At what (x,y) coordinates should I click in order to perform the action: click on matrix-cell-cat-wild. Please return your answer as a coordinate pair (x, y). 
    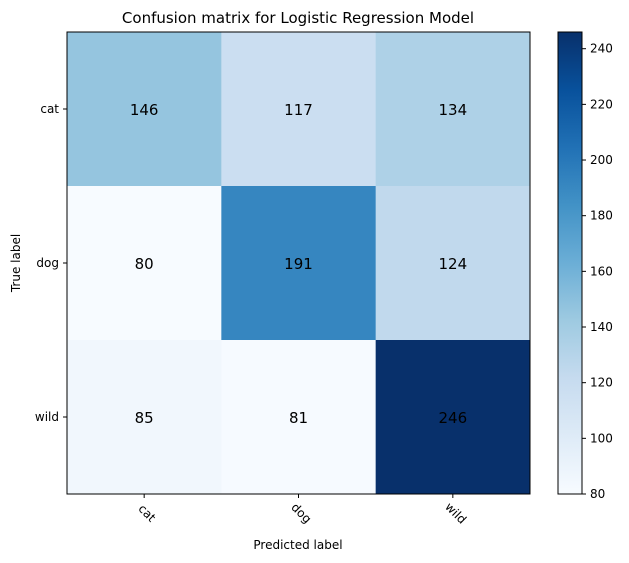
    Looking at the image, I should click on (453, 109).